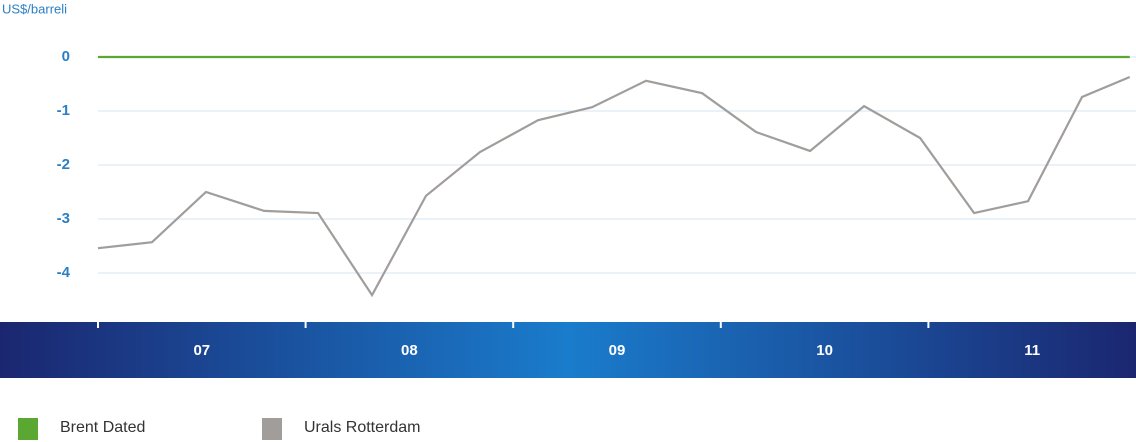 Image resolution: width=1136 pixels, height=442 pixels. Describe the element at coordinates (362, 427) in the screenshot. I see `legend-label: Urals Rotterdam` at that location.